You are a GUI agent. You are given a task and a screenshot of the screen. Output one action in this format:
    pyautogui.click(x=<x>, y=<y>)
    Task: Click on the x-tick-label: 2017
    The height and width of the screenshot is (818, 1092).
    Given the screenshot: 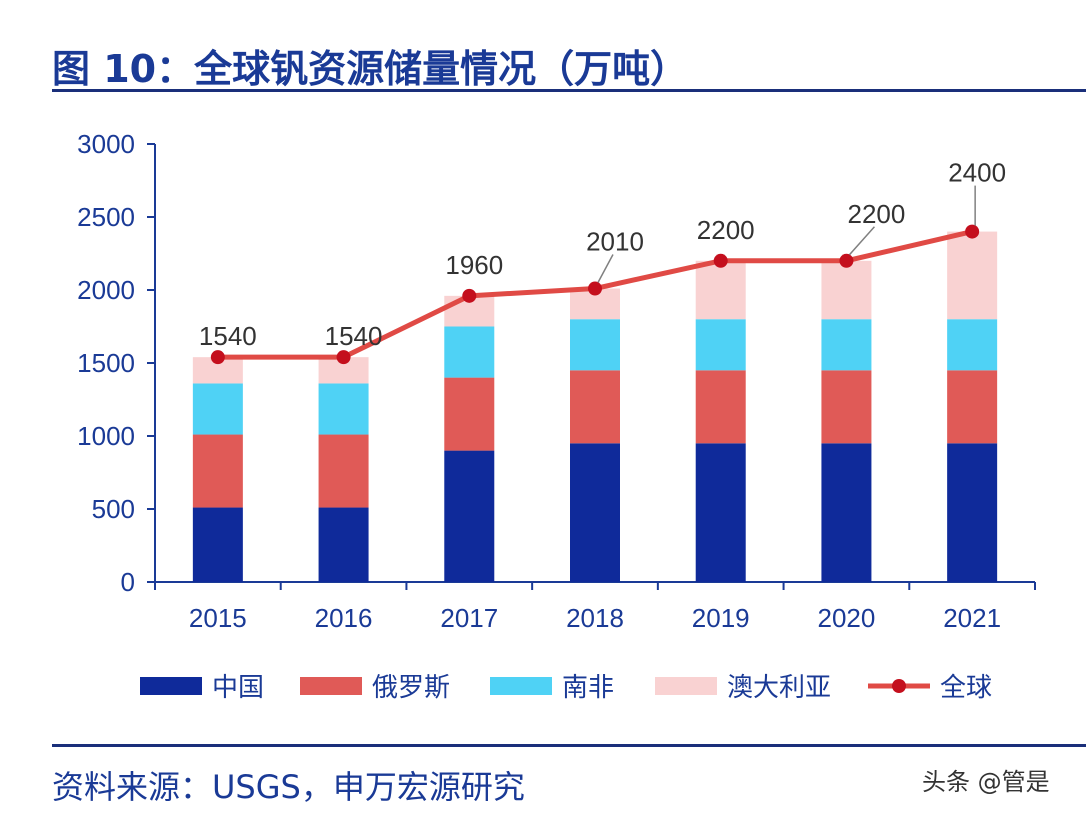 What is the action you would take?
    pyautogui.click(x=469, y=618)
    